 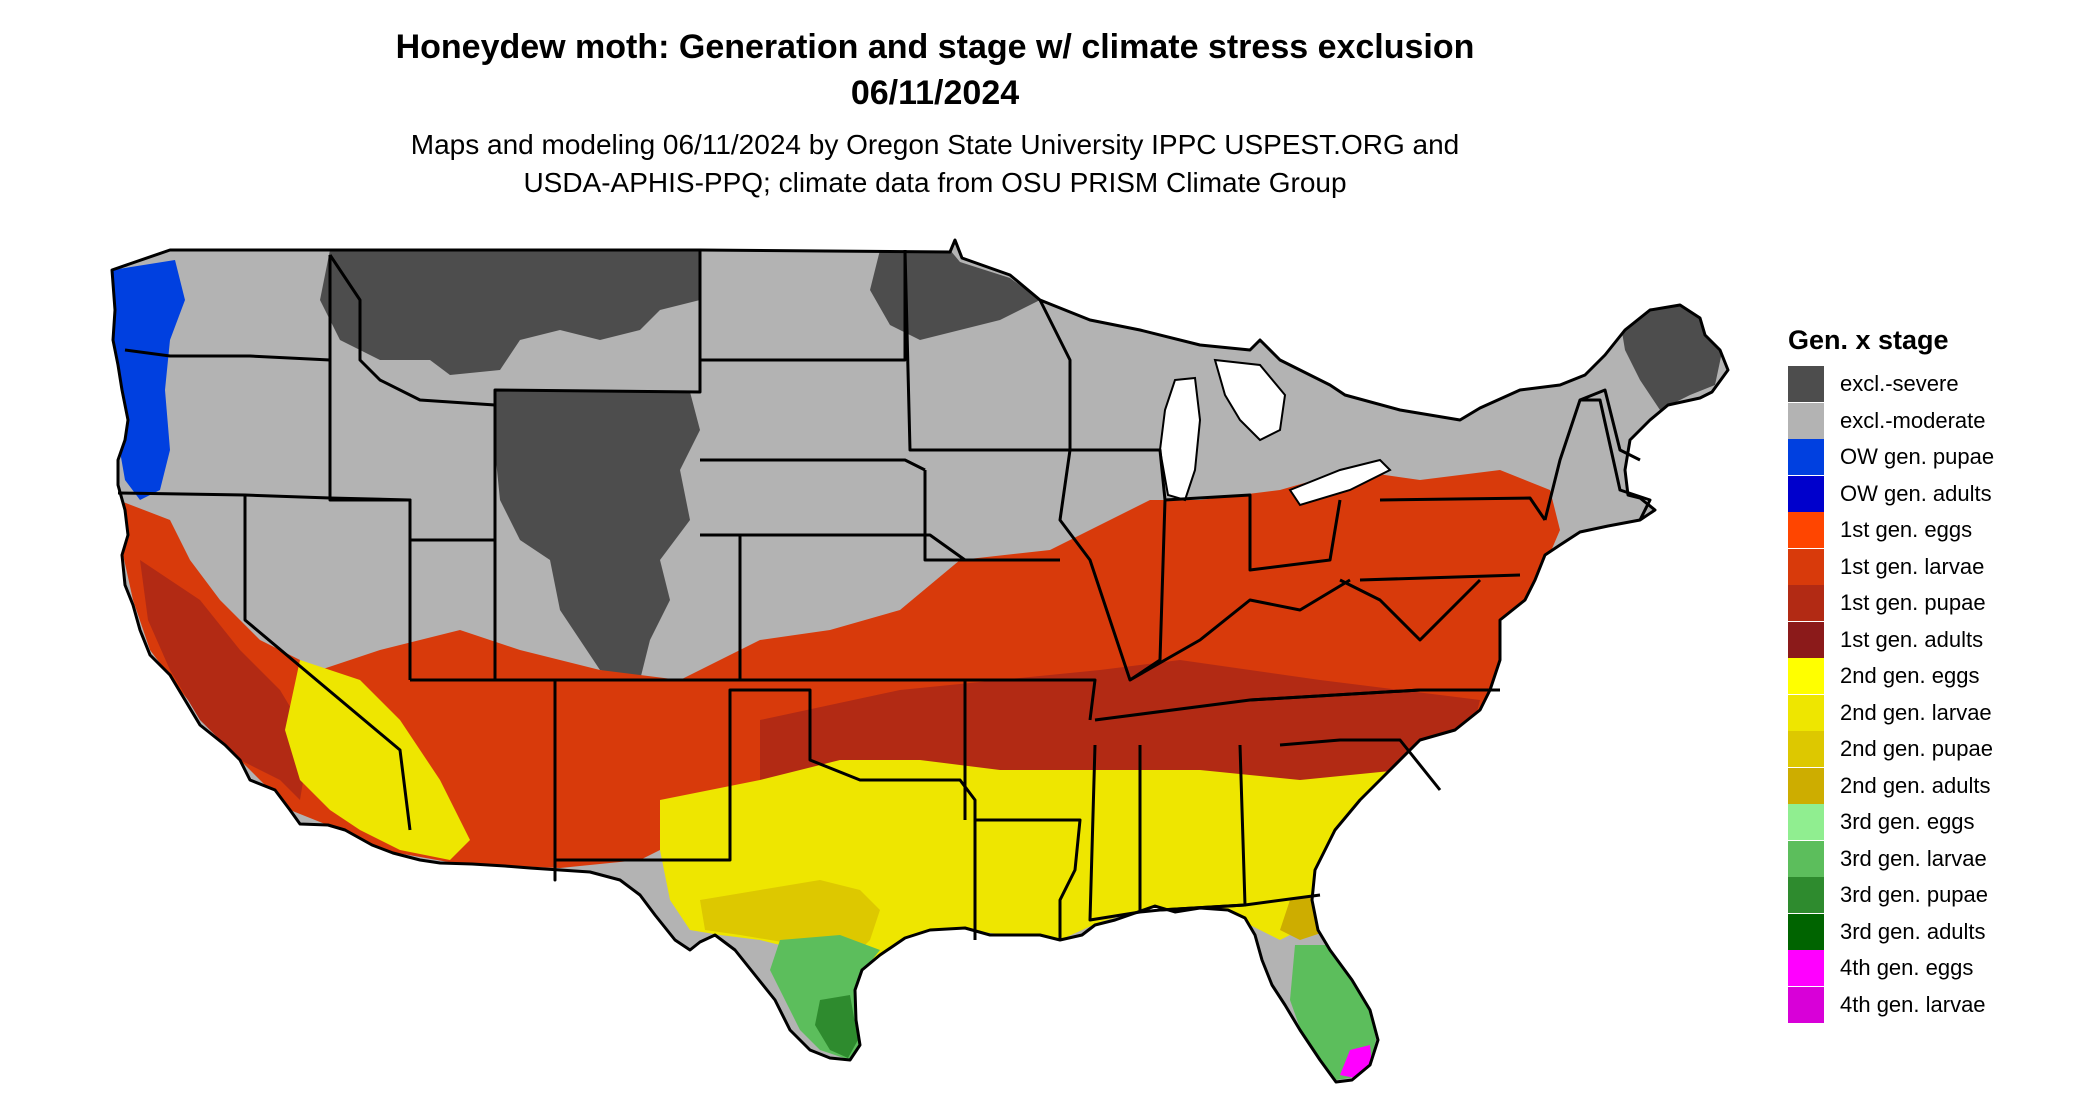 What do you see at coordinates (1910, 676) in the screenshot?
I see `legend-label: 2nd gen. eggs` at bounding box center [1910, 676].